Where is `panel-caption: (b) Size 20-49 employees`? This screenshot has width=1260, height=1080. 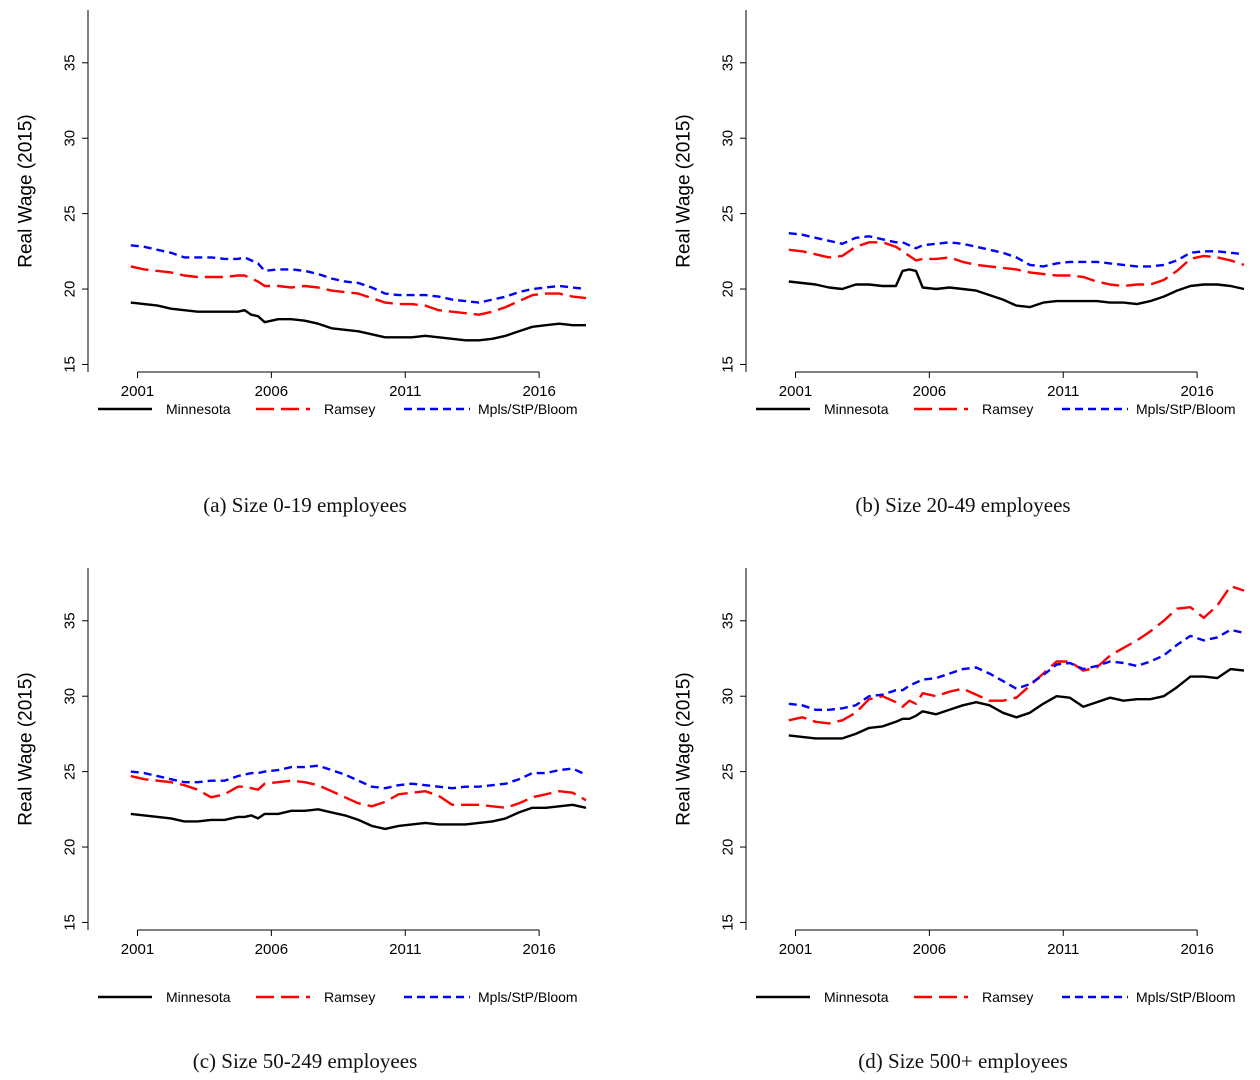 panel-caption: (b) Size 20-49 employees is located at coordinates (962, 505).